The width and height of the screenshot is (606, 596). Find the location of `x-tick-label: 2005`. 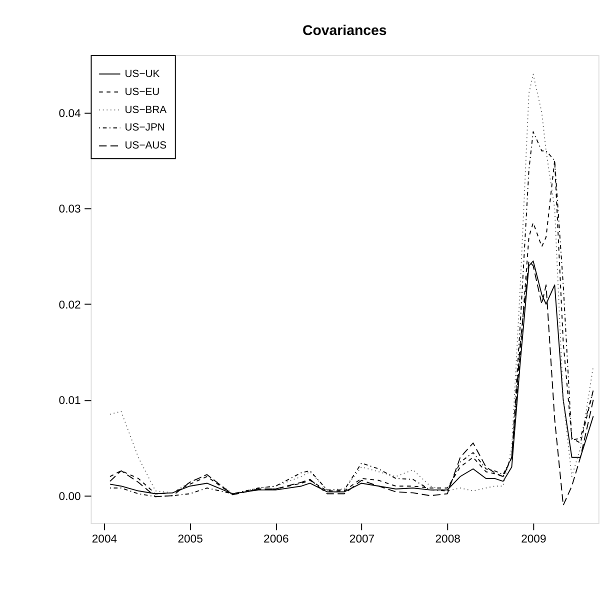

x-tick-label: 2005 is located at coordinates (190, 539).